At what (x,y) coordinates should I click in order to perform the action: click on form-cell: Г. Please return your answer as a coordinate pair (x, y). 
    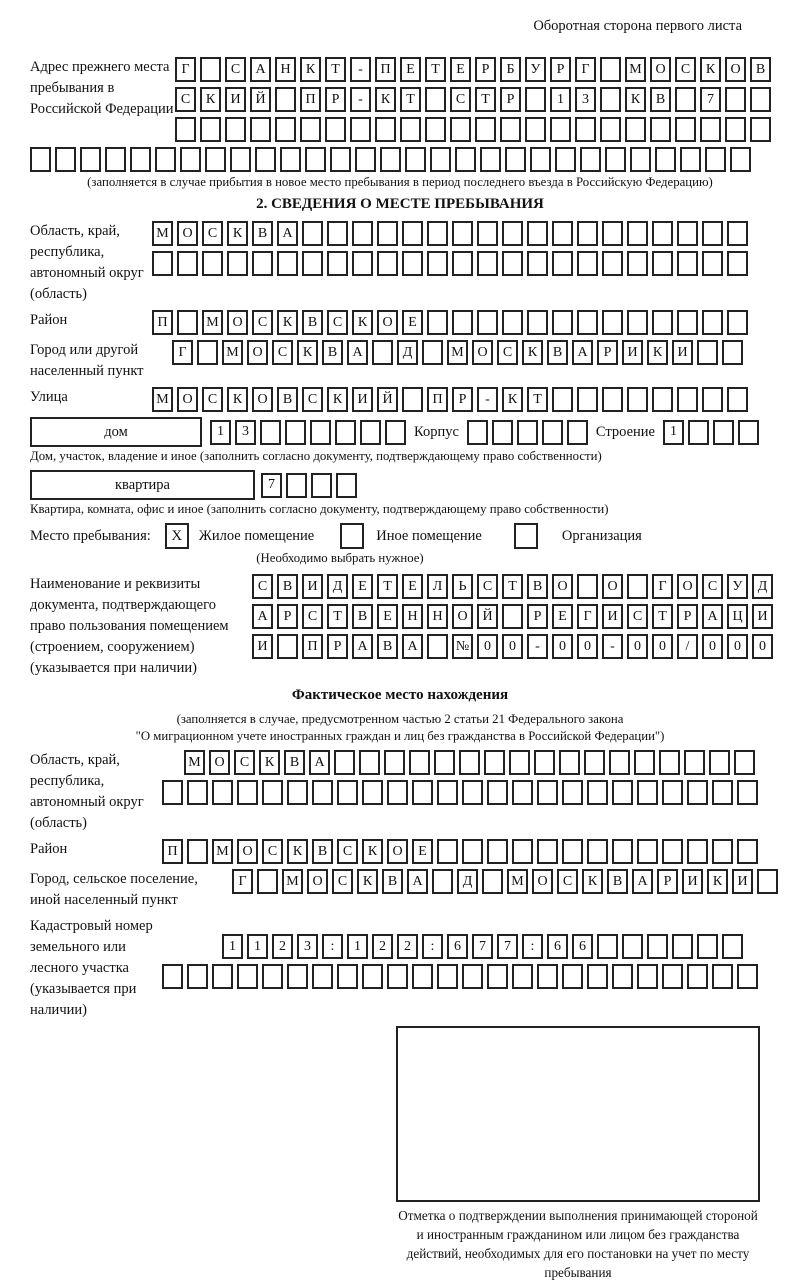
    Looking at the image, I should click on (587, 616).